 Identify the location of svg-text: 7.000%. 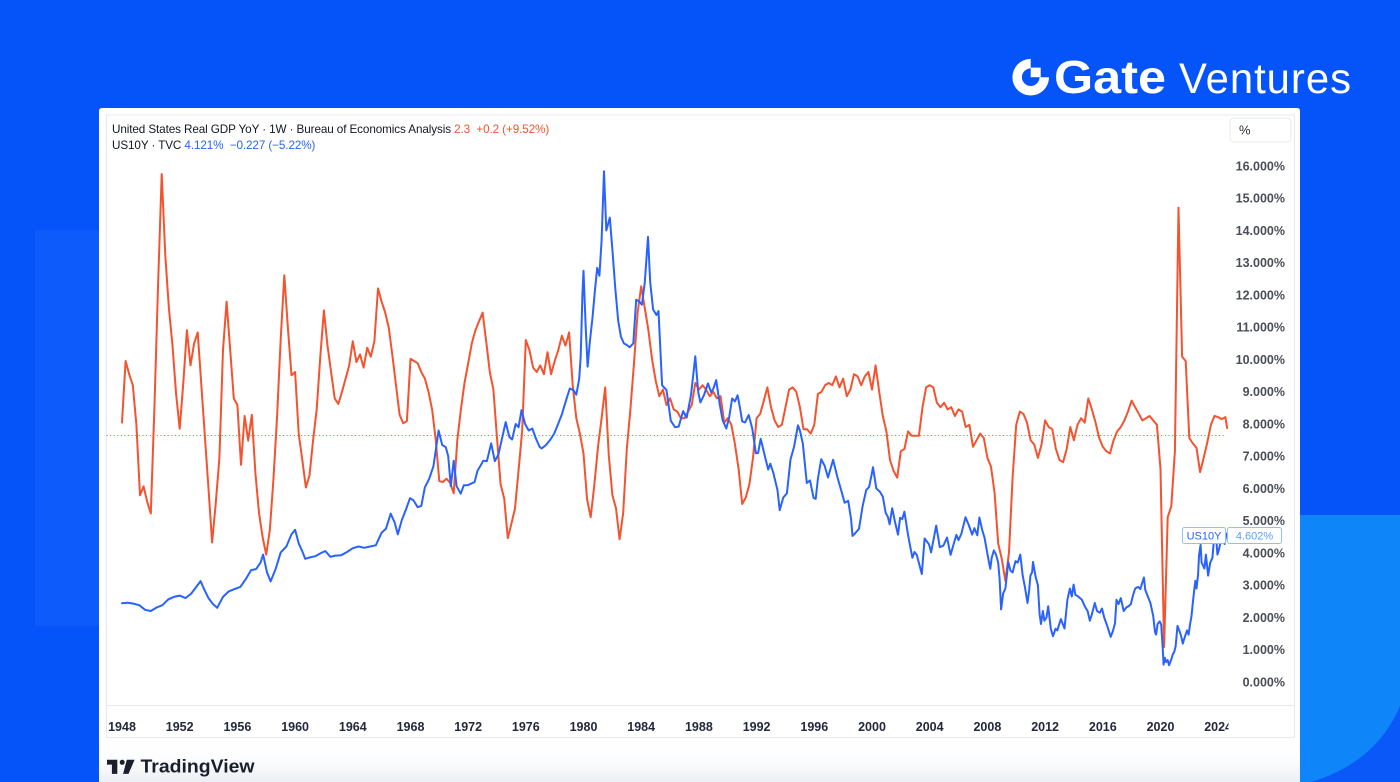
(1264, 457).